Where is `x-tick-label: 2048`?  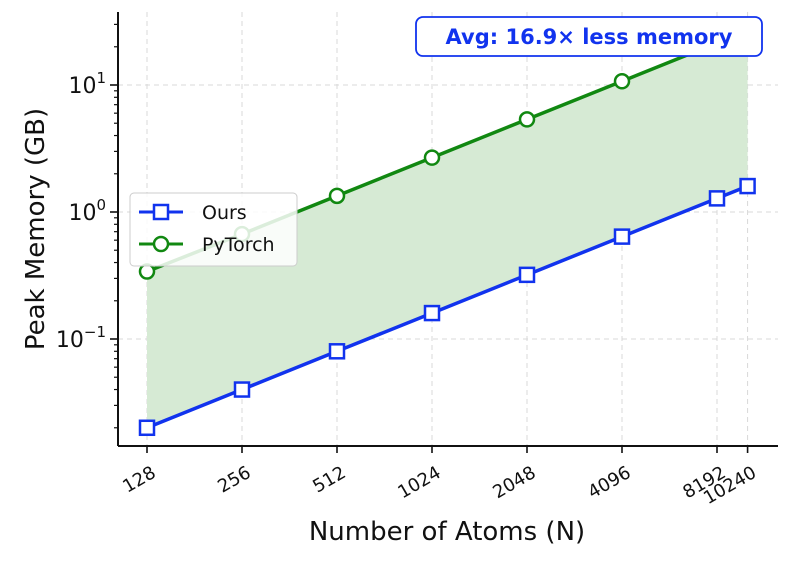
x-tick-label: 2048 is located at coordinates (514, 482).